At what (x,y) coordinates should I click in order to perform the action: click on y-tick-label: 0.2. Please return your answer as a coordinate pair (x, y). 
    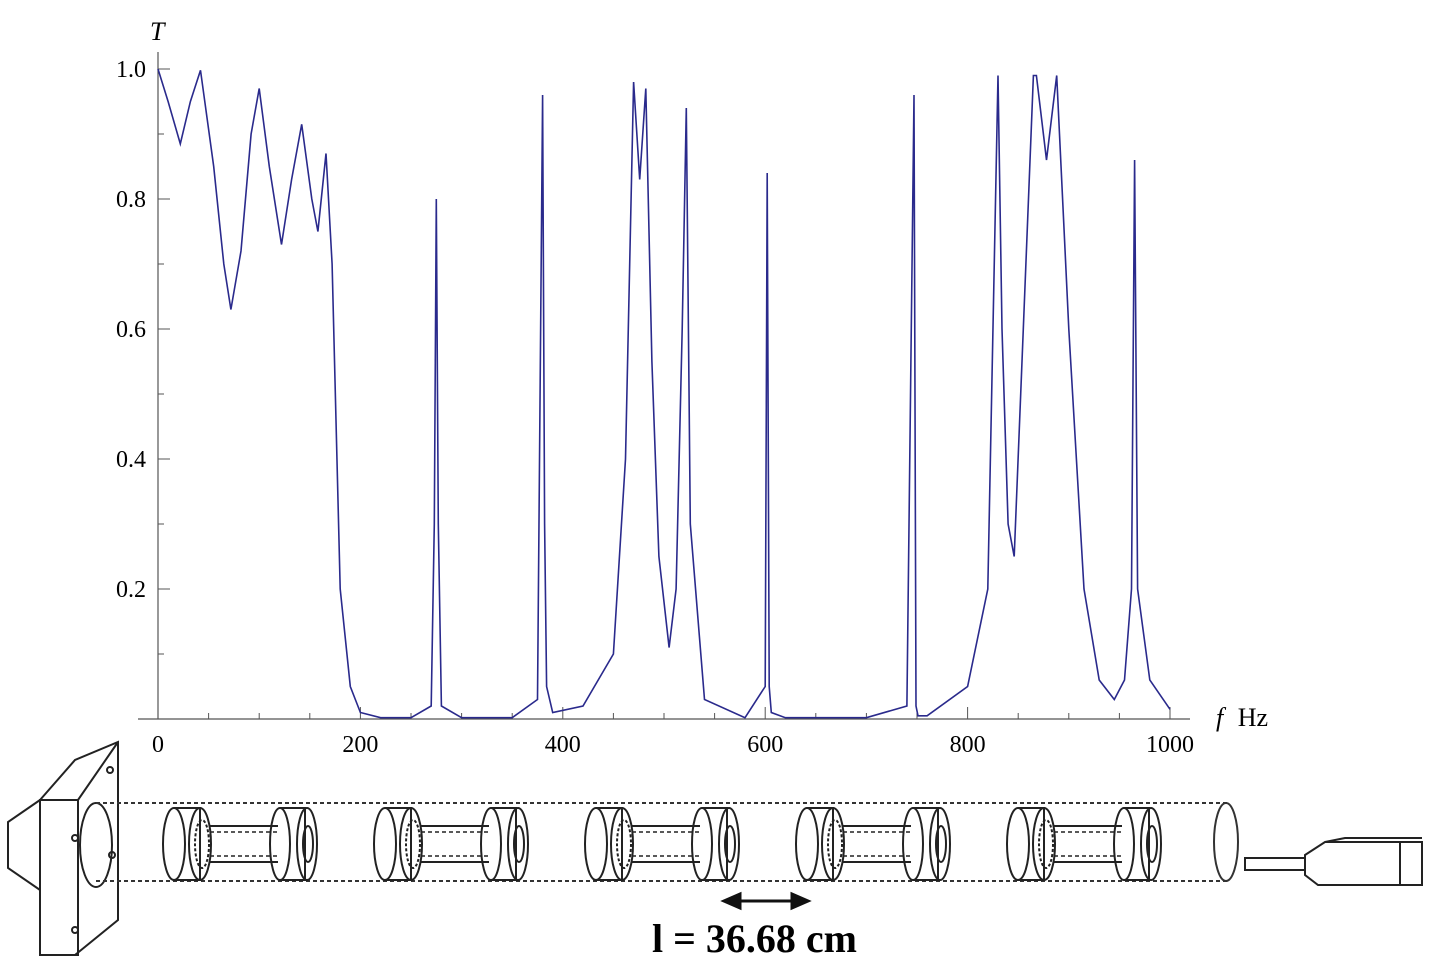
    Looking at the image, I should click on (131, 590).